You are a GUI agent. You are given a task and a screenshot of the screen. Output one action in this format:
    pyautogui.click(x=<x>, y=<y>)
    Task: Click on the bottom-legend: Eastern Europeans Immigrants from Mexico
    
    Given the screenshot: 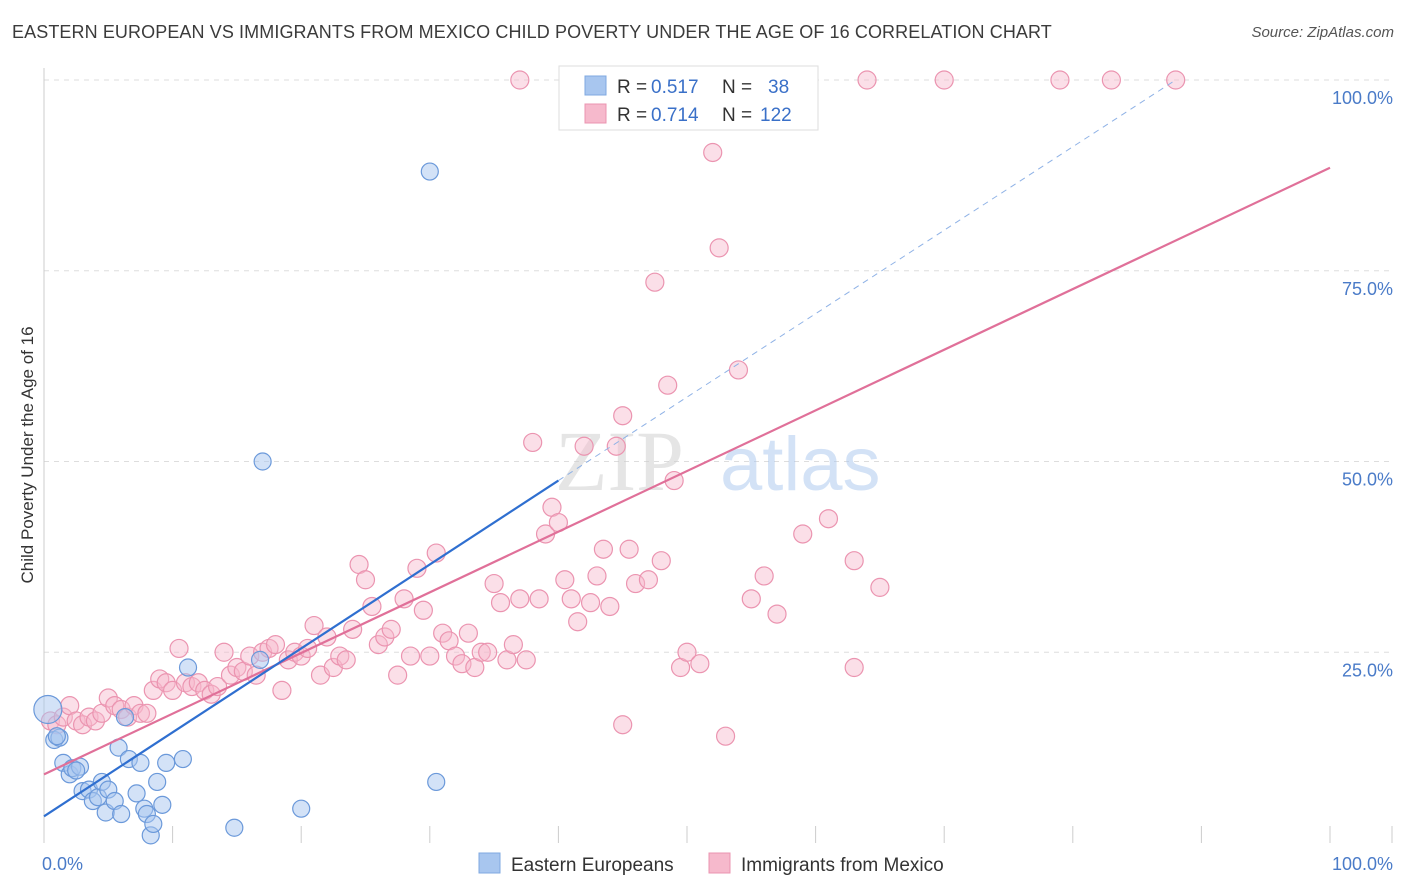 What is the action you would take?
    pyautogui.click(x=711, y=864)
    